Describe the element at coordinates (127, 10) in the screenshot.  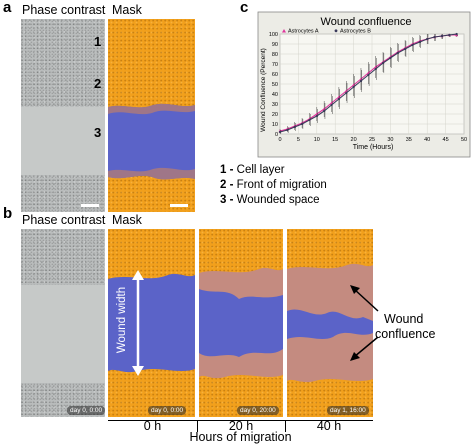
I see `panel-a-header-mask: Mask` at that location.